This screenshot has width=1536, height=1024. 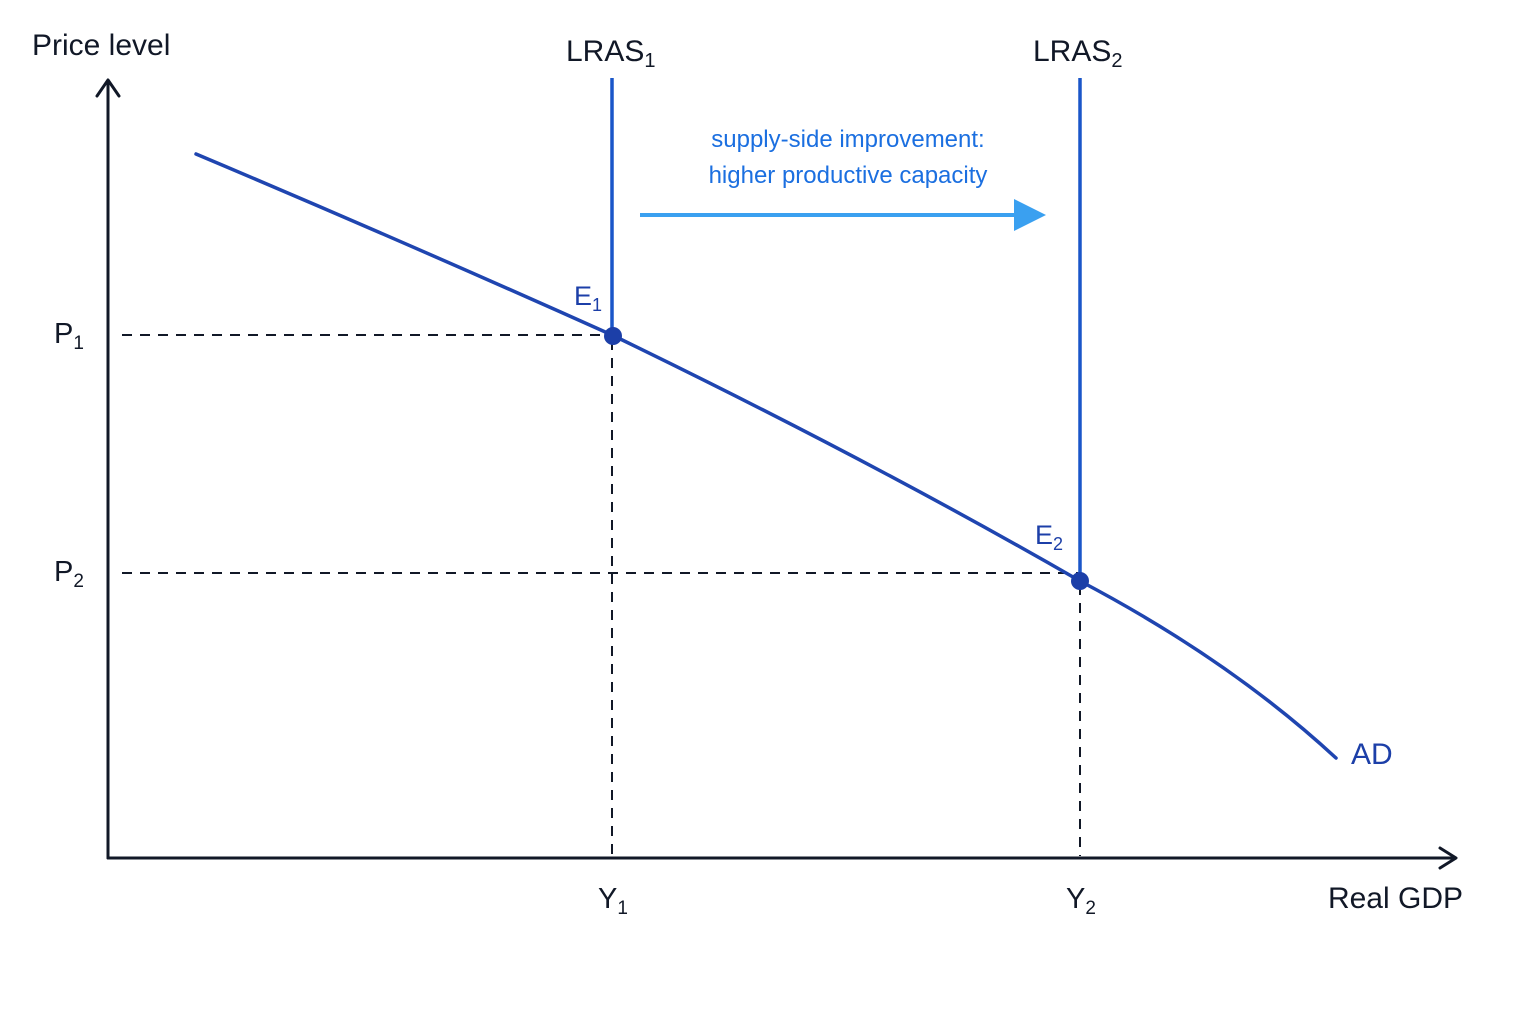 I want to click on equilibrium-label-e2: E2, so click(x=1049, y=537).